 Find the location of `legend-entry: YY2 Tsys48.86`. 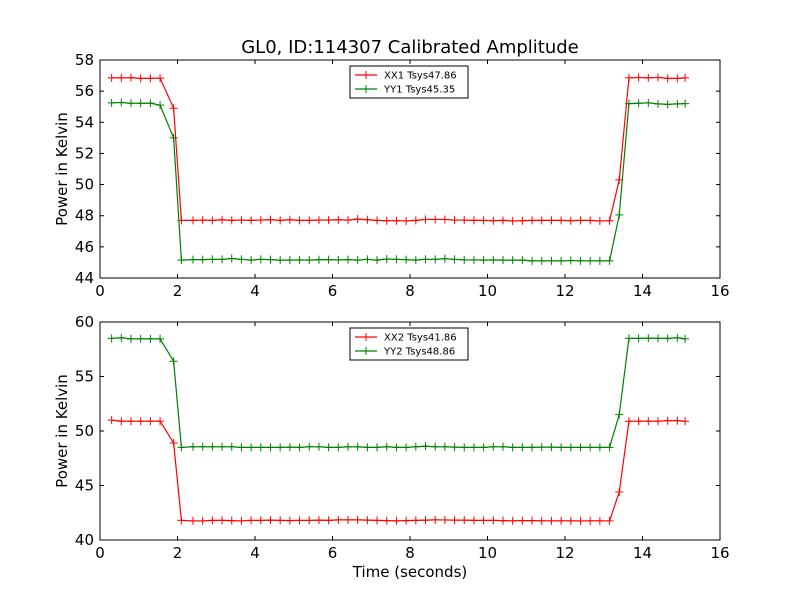

legend-entry: YY2 Tsys48.86 is located at coordinates (405, 352).